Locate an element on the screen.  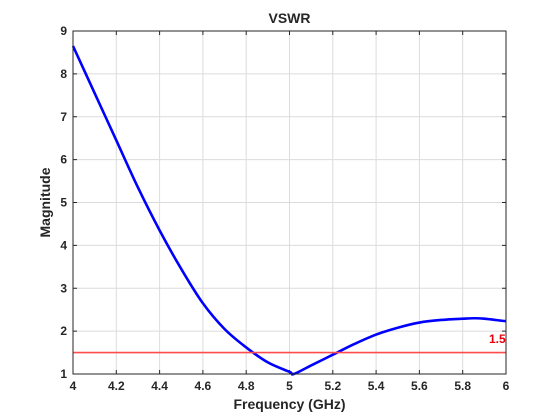
y-tick-label: 5 is located at coordinates (63, 203).